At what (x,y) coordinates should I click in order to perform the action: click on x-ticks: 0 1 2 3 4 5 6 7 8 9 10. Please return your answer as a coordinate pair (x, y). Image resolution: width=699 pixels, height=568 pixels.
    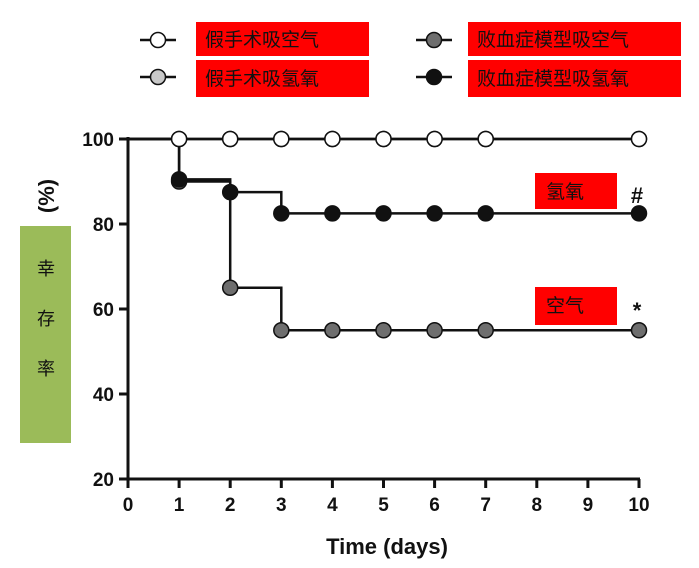
    Looking at the image, I should click on (386, 497).